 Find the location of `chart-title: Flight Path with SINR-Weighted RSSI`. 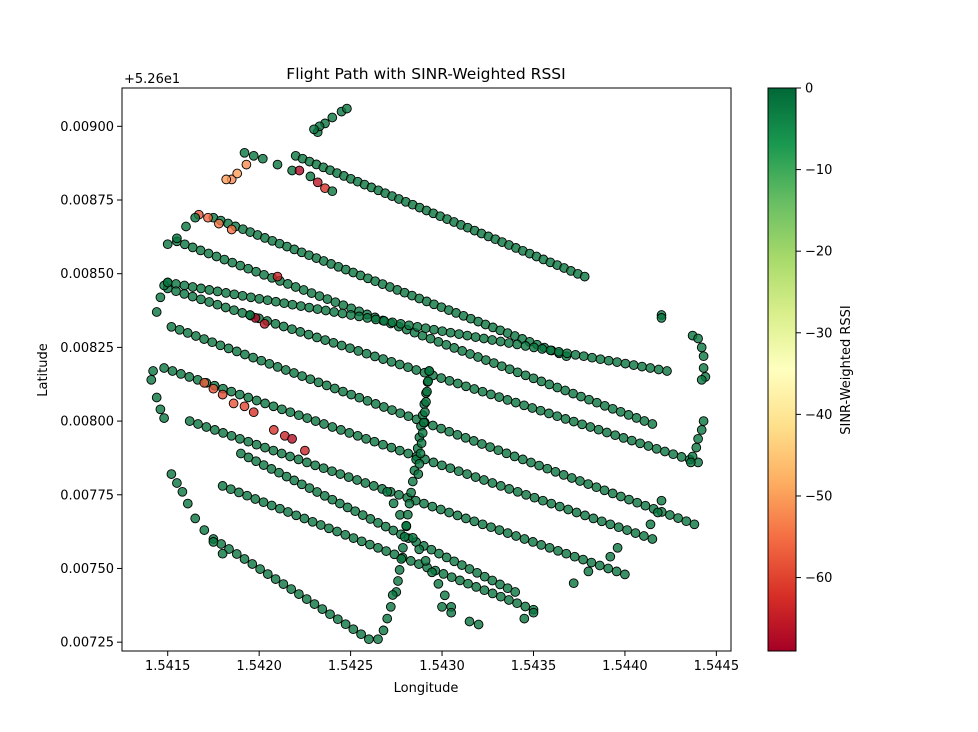

chart-title: Flight Path with SINR-Weighted RSSI is located at coordinates (425, 74).